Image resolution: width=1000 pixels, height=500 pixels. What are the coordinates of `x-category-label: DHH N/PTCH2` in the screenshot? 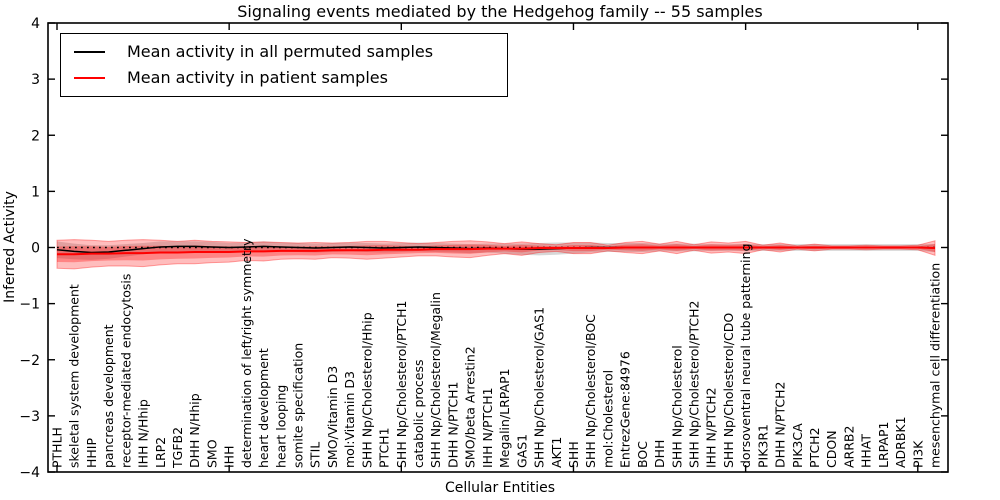 It's located at (780, 425).